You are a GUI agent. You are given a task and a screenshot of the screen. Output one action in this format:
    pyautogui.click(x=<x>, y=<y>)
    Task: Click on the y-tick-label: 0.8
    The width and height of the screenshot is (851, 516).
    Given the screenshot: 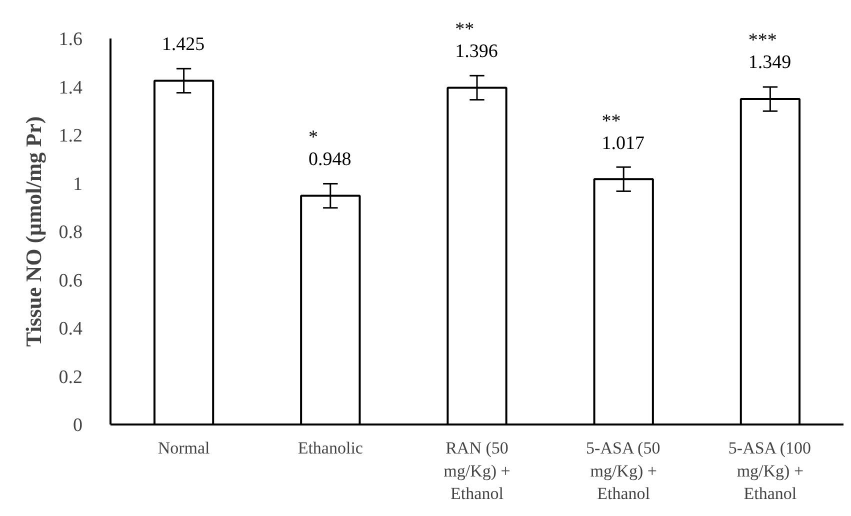 What is the action you would take?
    pyautogui.click(x=70, y=232)
    